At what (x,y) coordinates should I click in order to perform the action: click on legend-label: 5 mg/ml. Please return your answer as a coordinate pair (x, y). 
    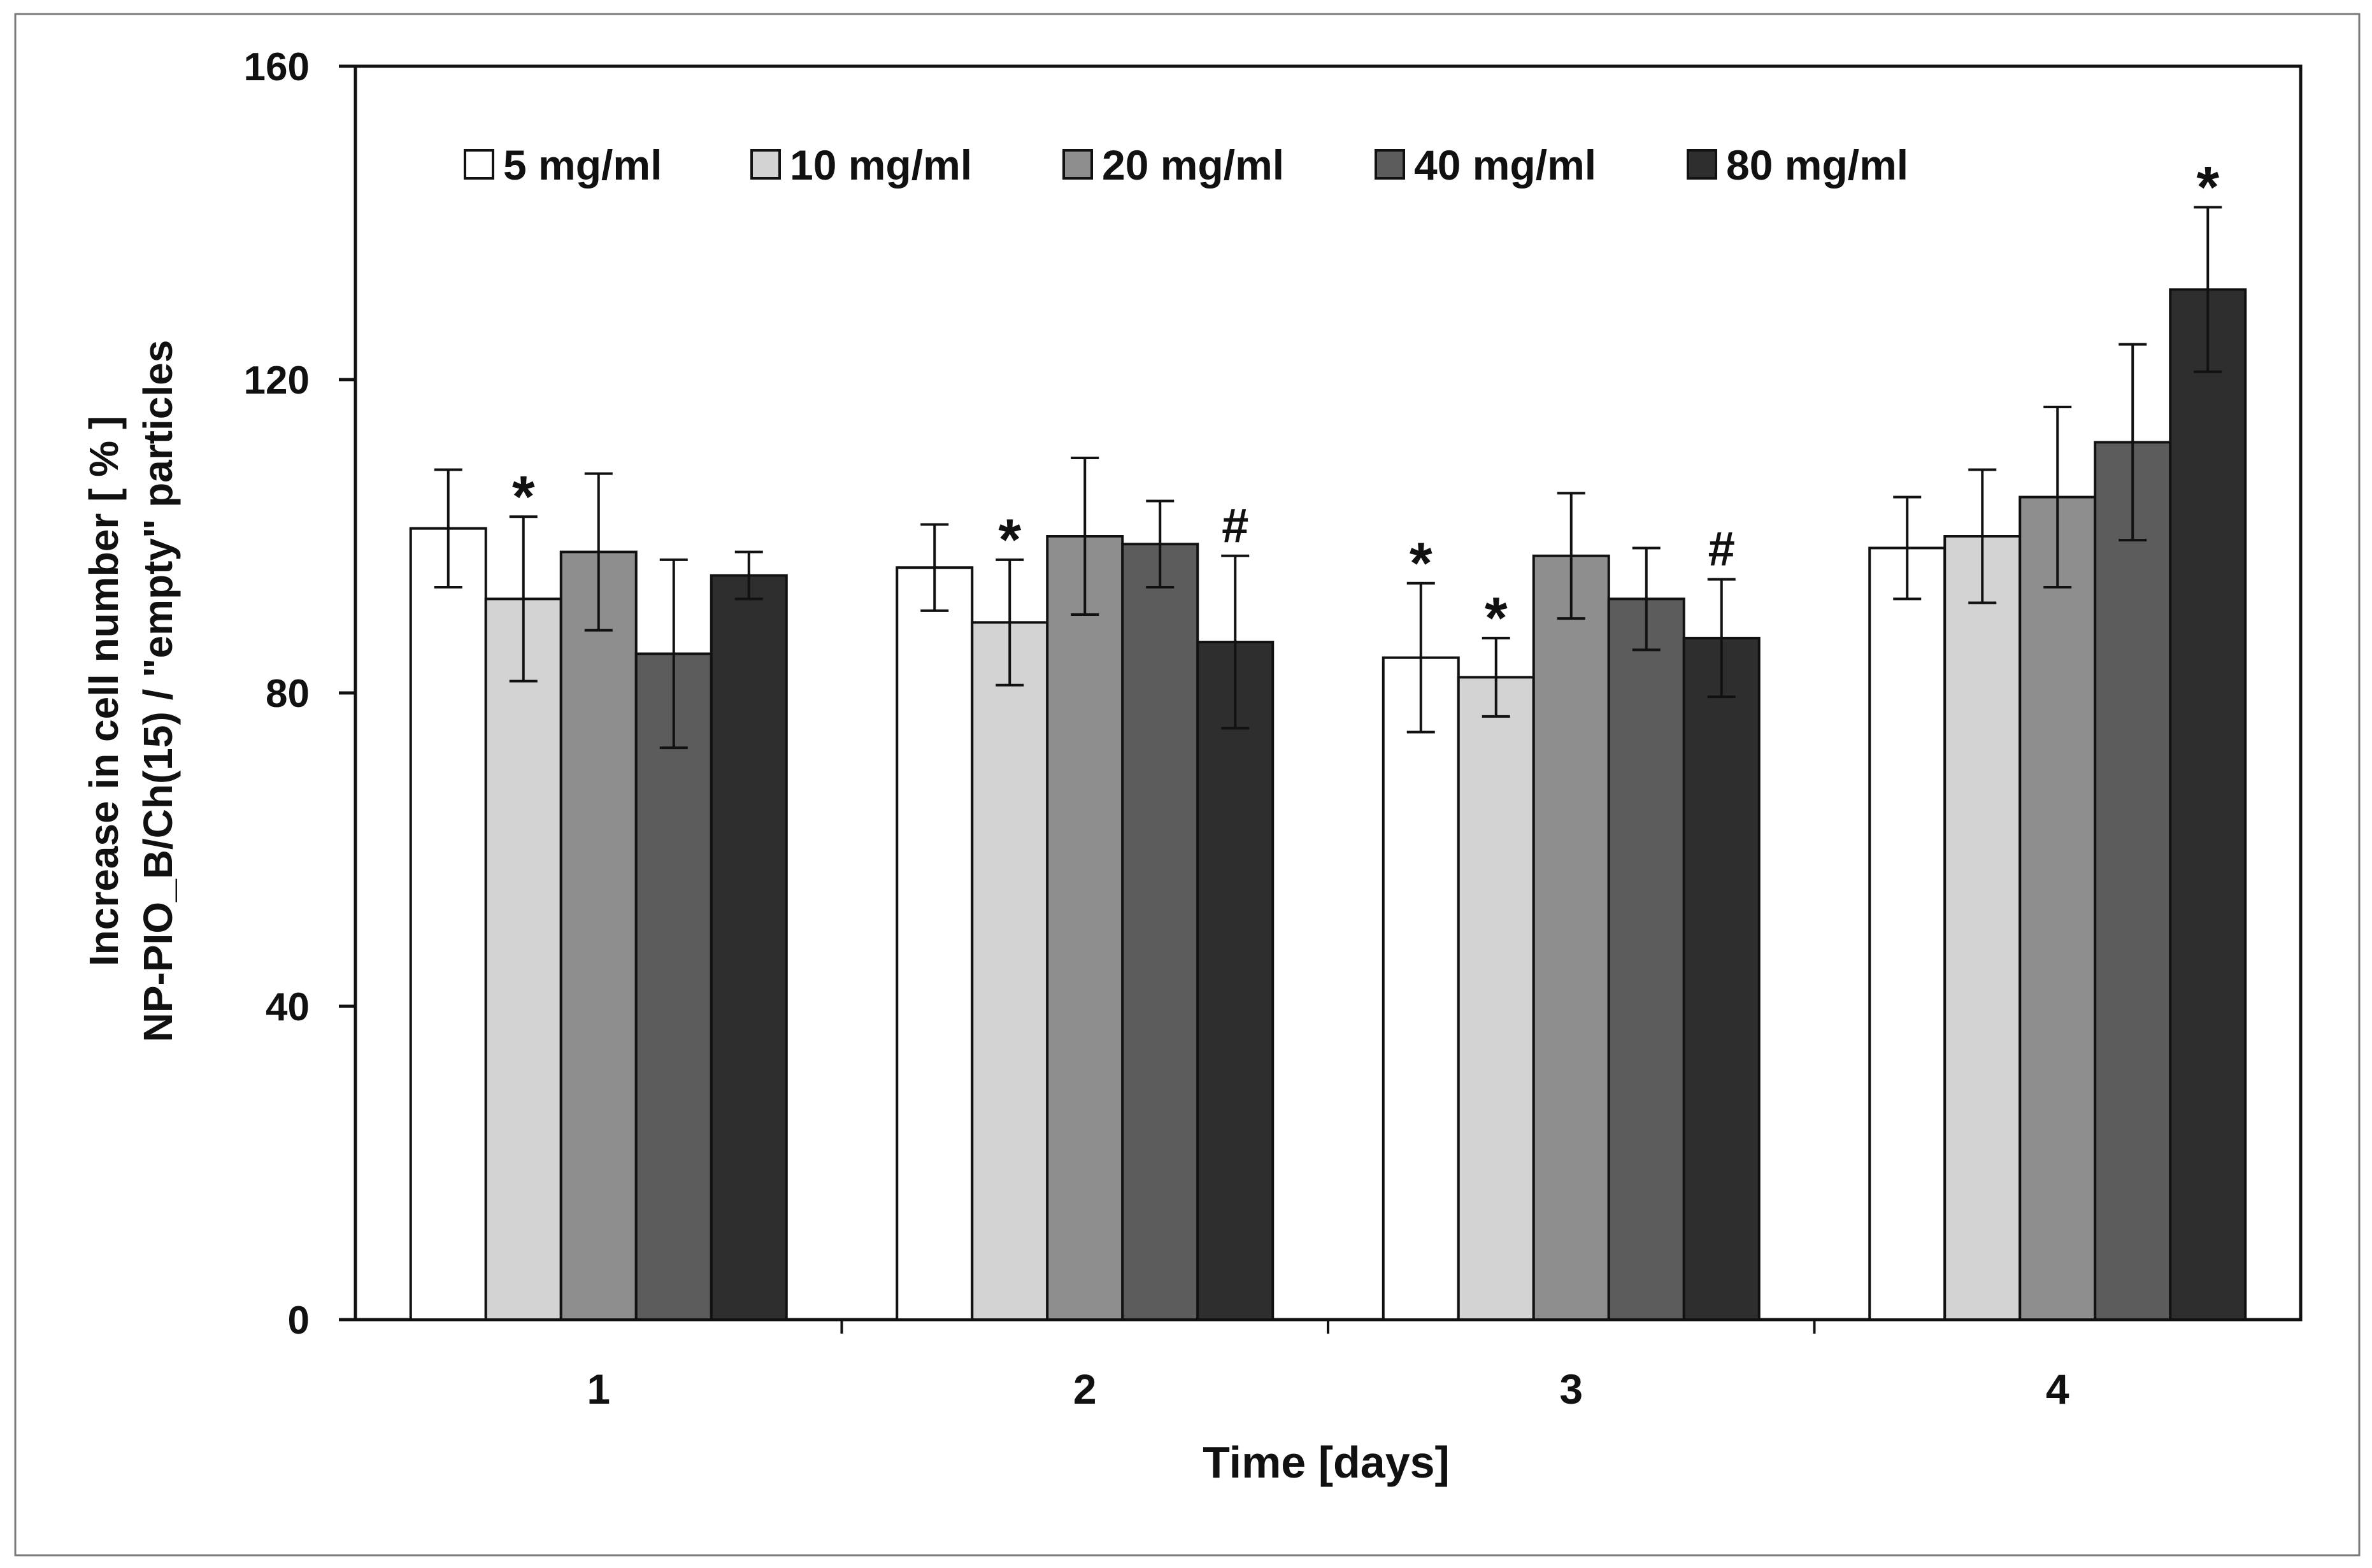
    Looking at the image, I should click on (582, 165).